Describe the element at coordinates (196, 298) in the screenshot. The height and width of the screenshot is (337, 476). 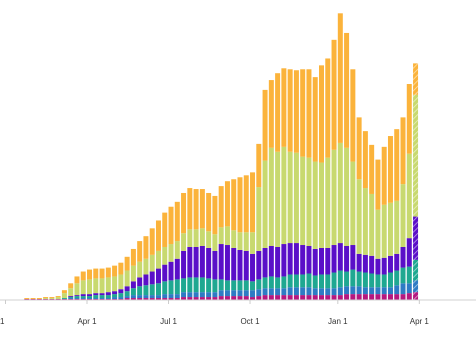
I see `bar-w30-s0` at that location.